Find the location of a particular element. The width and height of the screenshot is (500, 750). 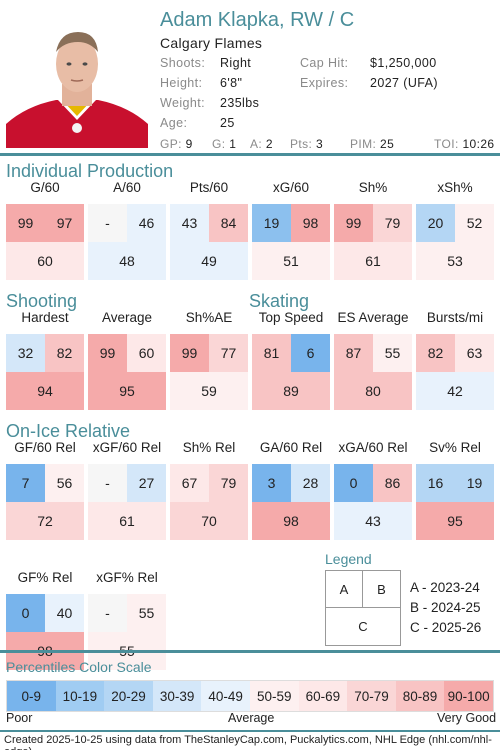

stat-value-2023-24: 7 is located at coordinates (25, 483).